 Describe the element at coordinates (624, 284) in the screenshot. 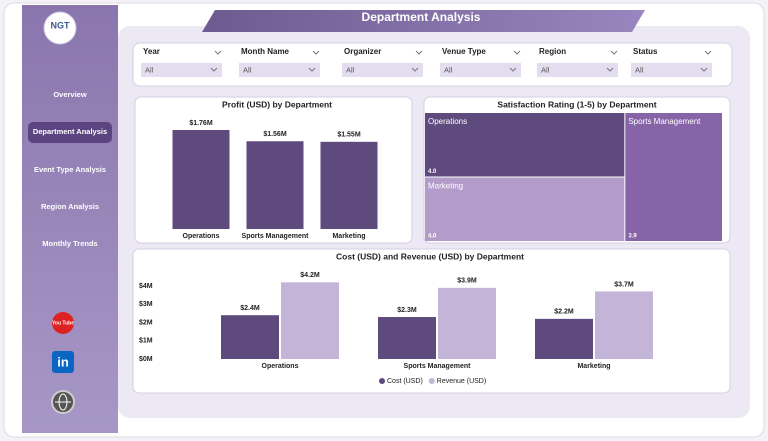

I see `value-label: $3.7M` at that location.